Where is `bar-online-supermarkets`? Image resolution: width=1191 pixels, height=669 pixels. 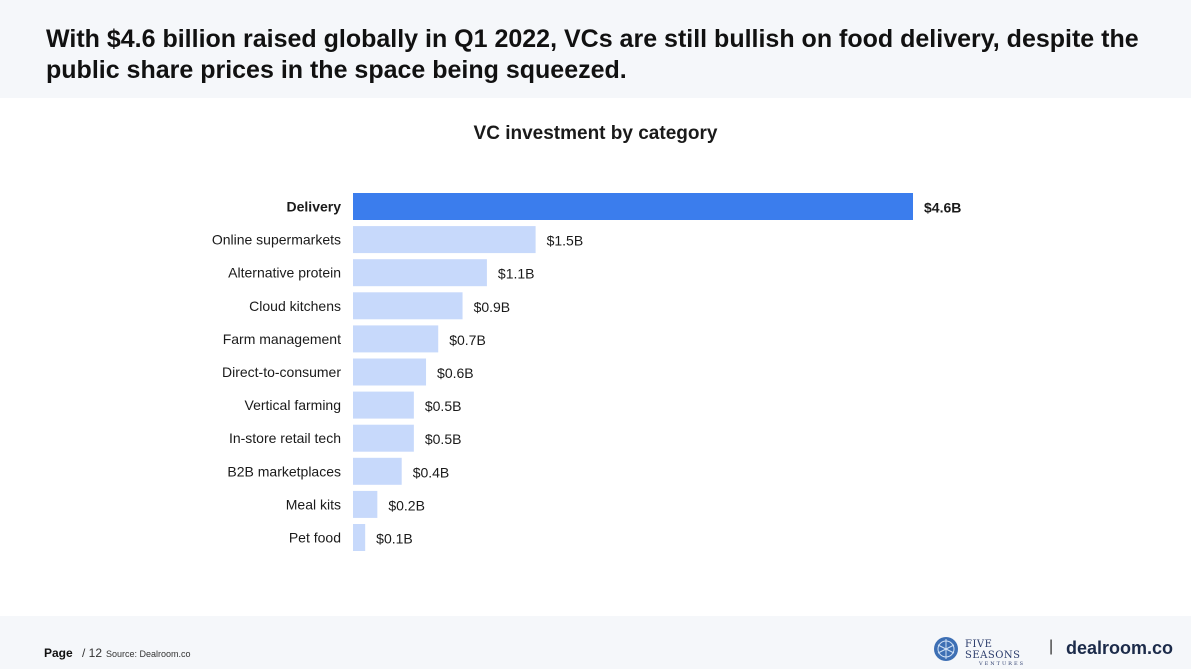 bar-online-supermarkets is located at coordinates (444, 240).